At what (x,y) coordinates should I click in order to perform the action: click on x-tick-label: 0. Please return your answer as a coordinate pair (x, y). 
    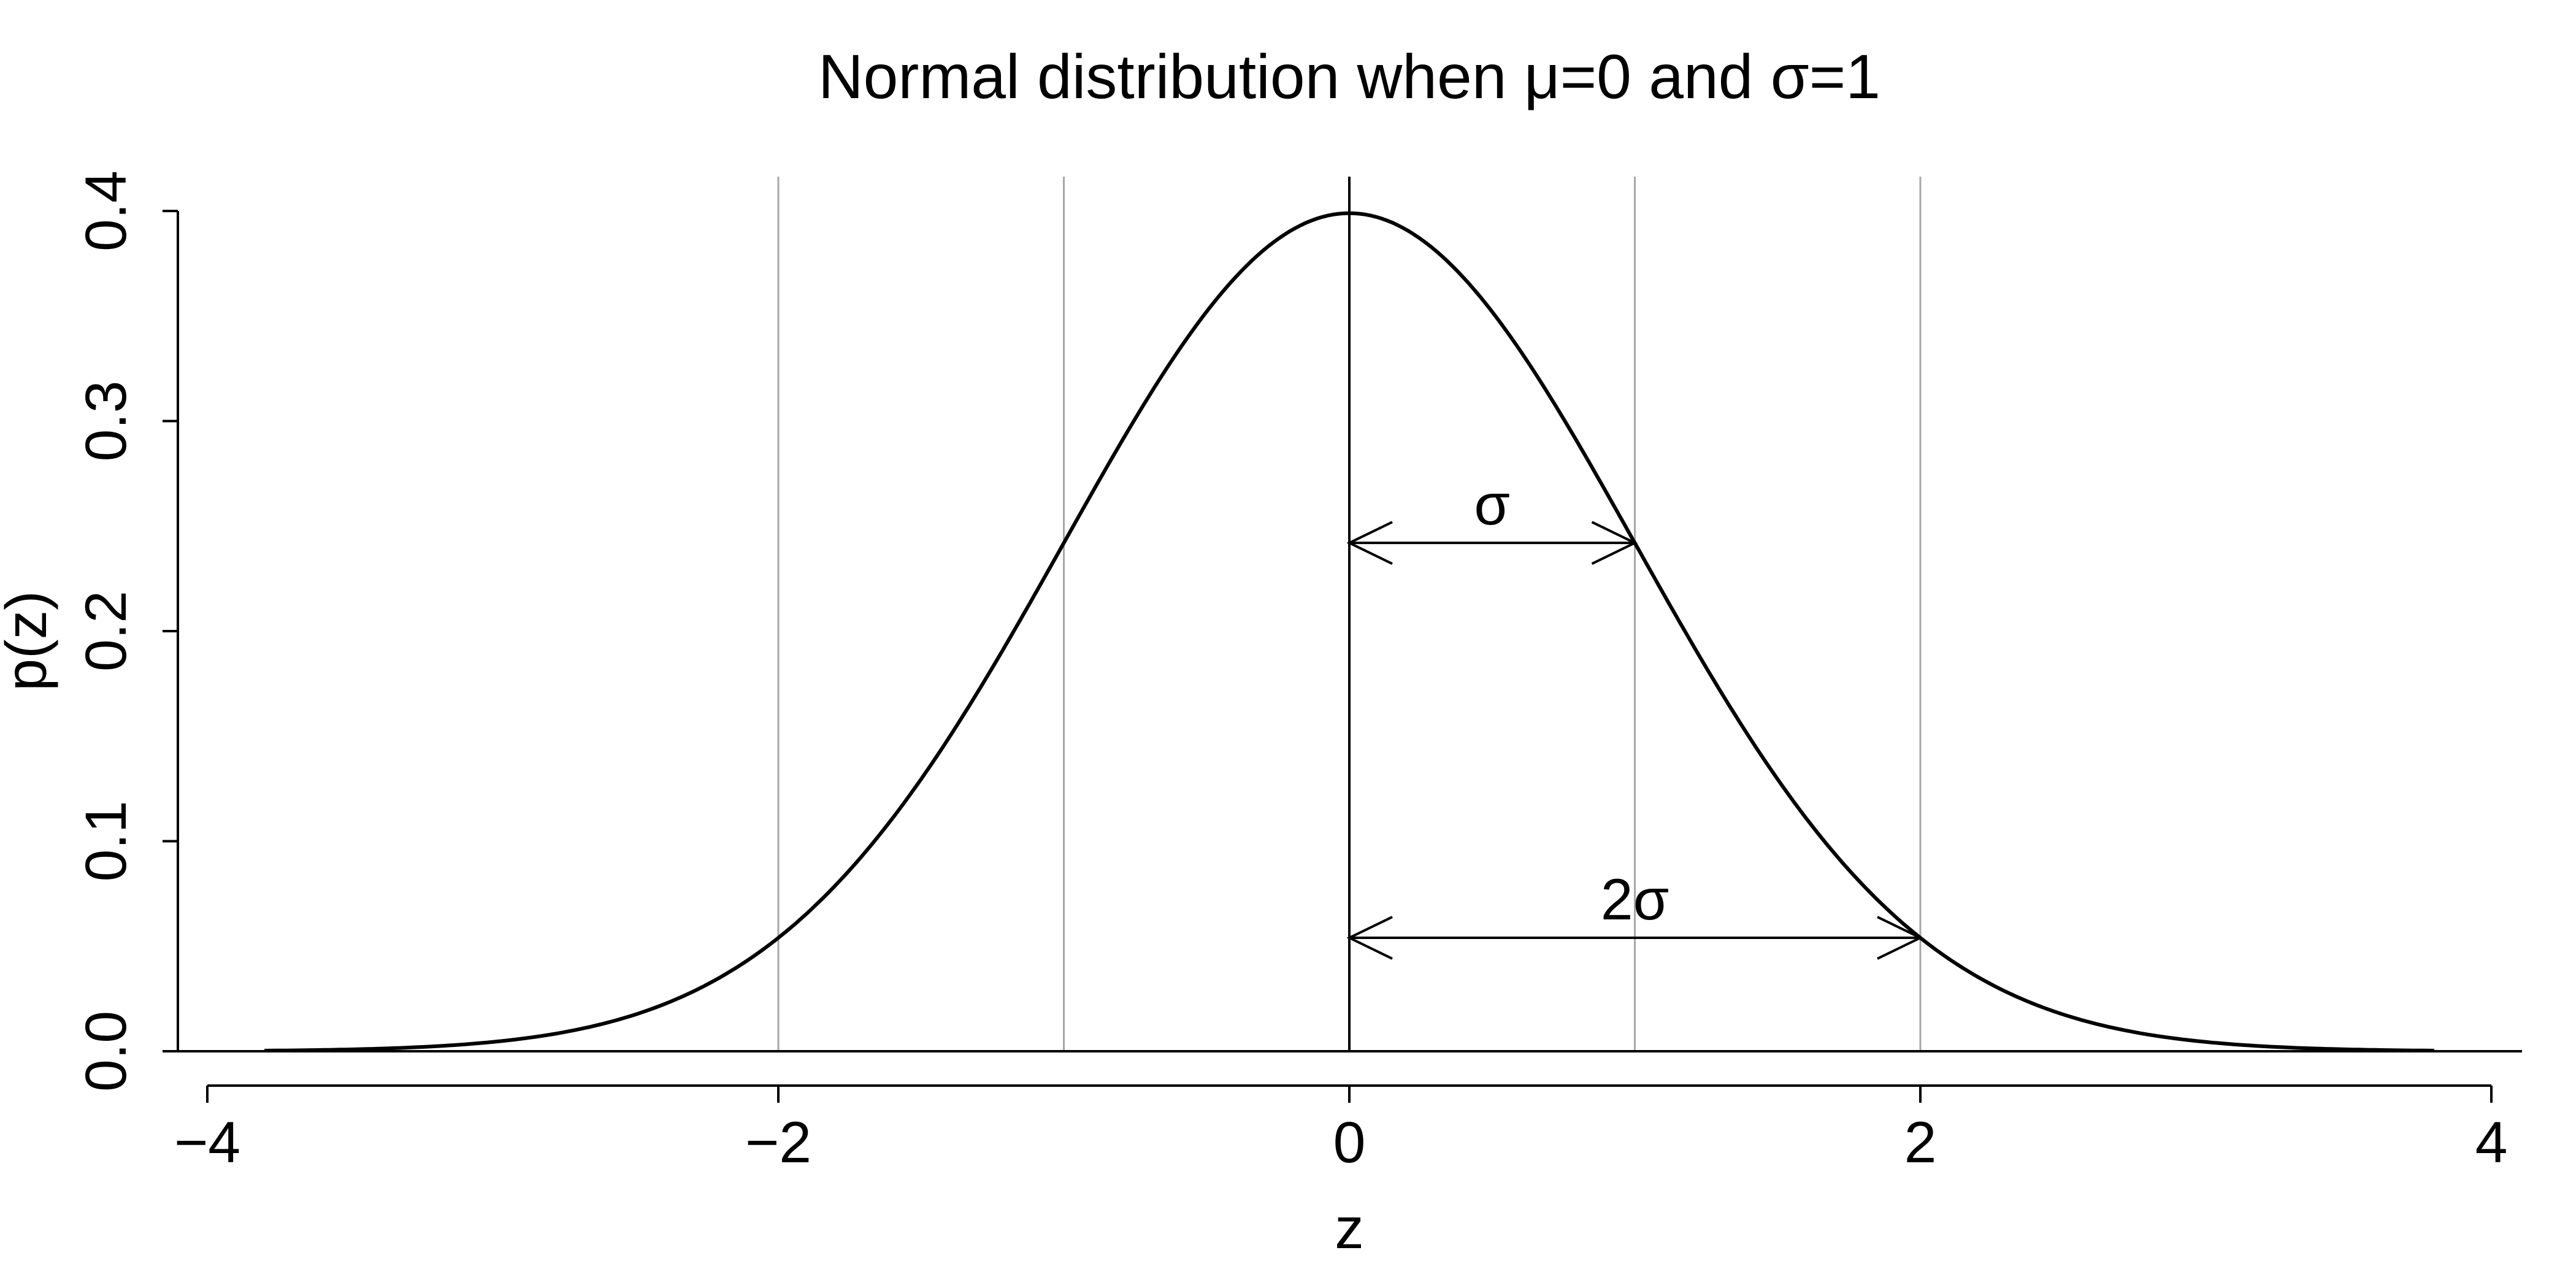
    Looking at the image, I should click on (1349, 1142).